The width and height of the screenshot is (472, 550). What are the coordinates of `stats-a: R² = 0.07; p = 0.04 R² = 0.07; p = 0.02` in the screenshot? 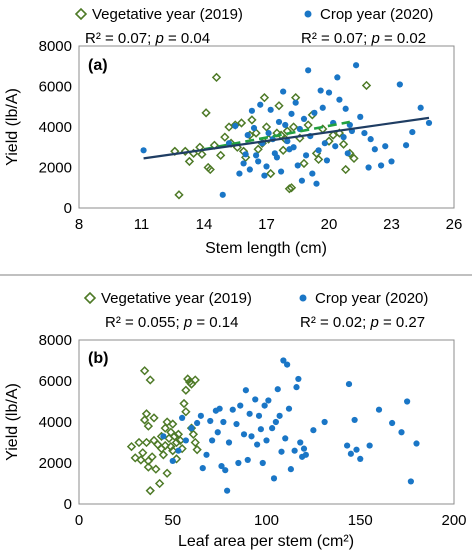 It's located at (255, 38).